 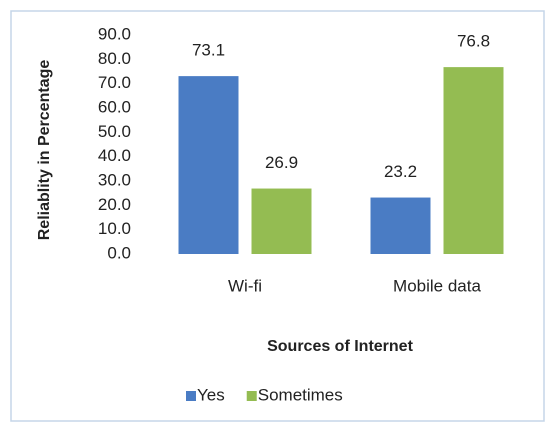 What do you see at coordinates (114, 58) in the screenshot?
I see `y-tick-label: 80.0` at bounding box center [114, 58].